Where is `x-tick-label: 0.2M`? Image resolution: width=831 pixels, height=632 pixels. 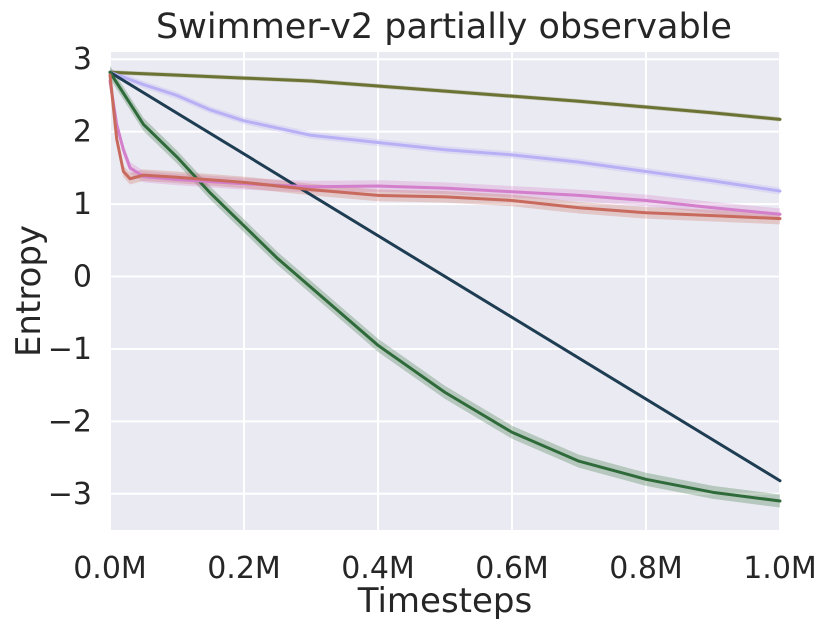 x-tick-label: 0.2M is located at coordinates (244, 568).